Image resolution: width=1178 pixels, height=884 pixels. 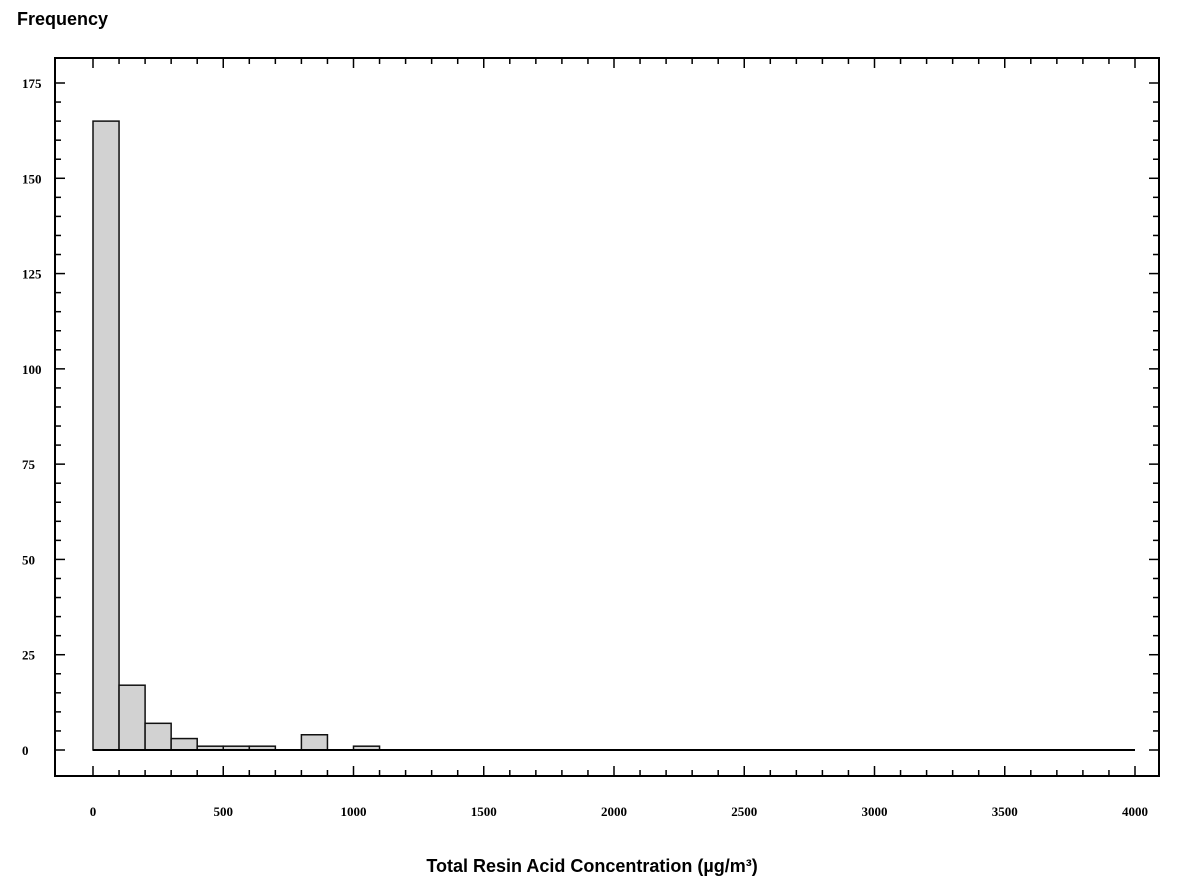 I want to click on x-tick-label: 2000, so click(x=614, y=811).